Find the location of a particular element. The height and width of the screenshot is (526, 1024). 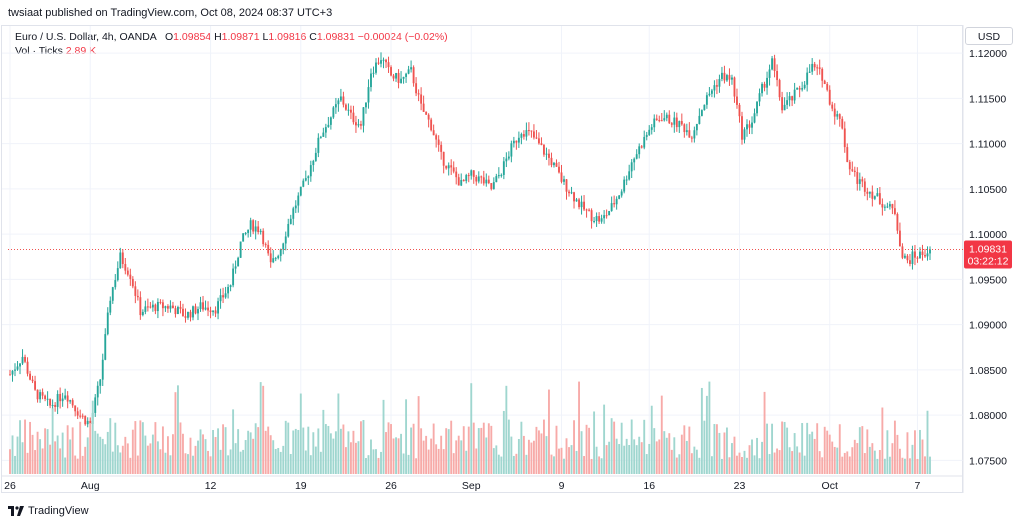

x-tick-label: 9 is located at coordinates (562, 486).